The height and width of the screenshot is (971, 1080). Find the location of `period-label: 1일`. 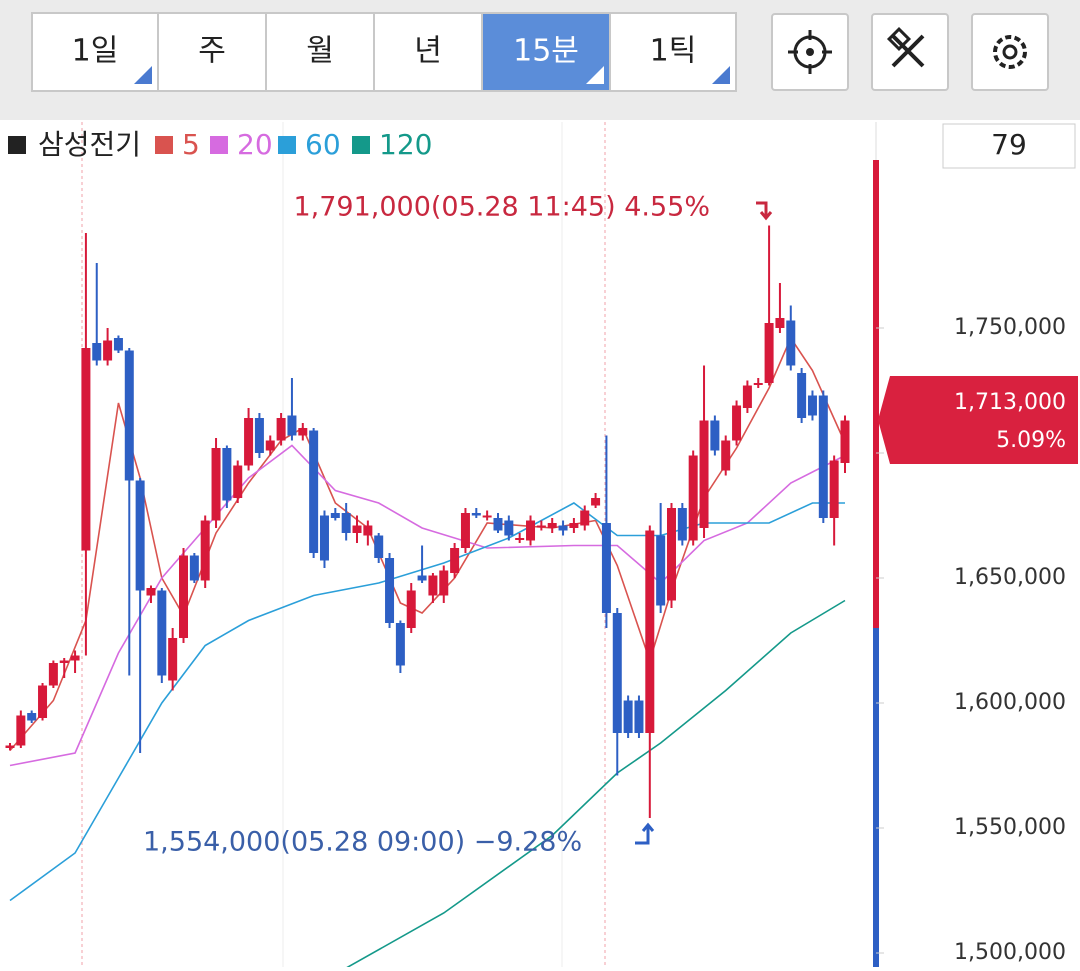

period-label: 1일 is located at coordinates (95, 51).